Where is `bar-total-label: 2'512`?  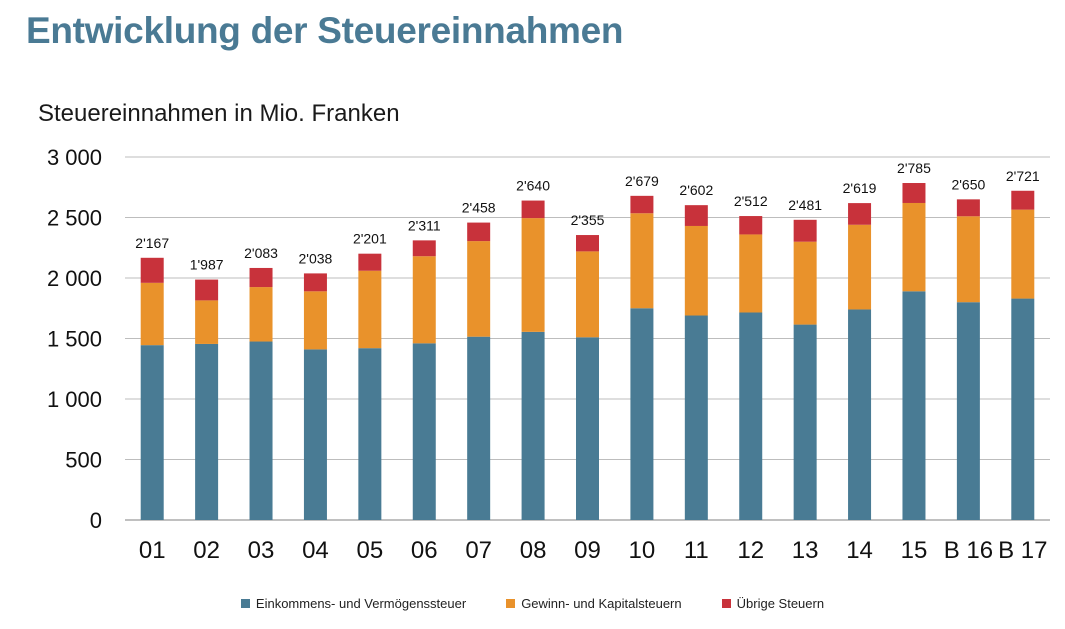 bar-total-label: 2'512 is located at coordinates (751, 201).